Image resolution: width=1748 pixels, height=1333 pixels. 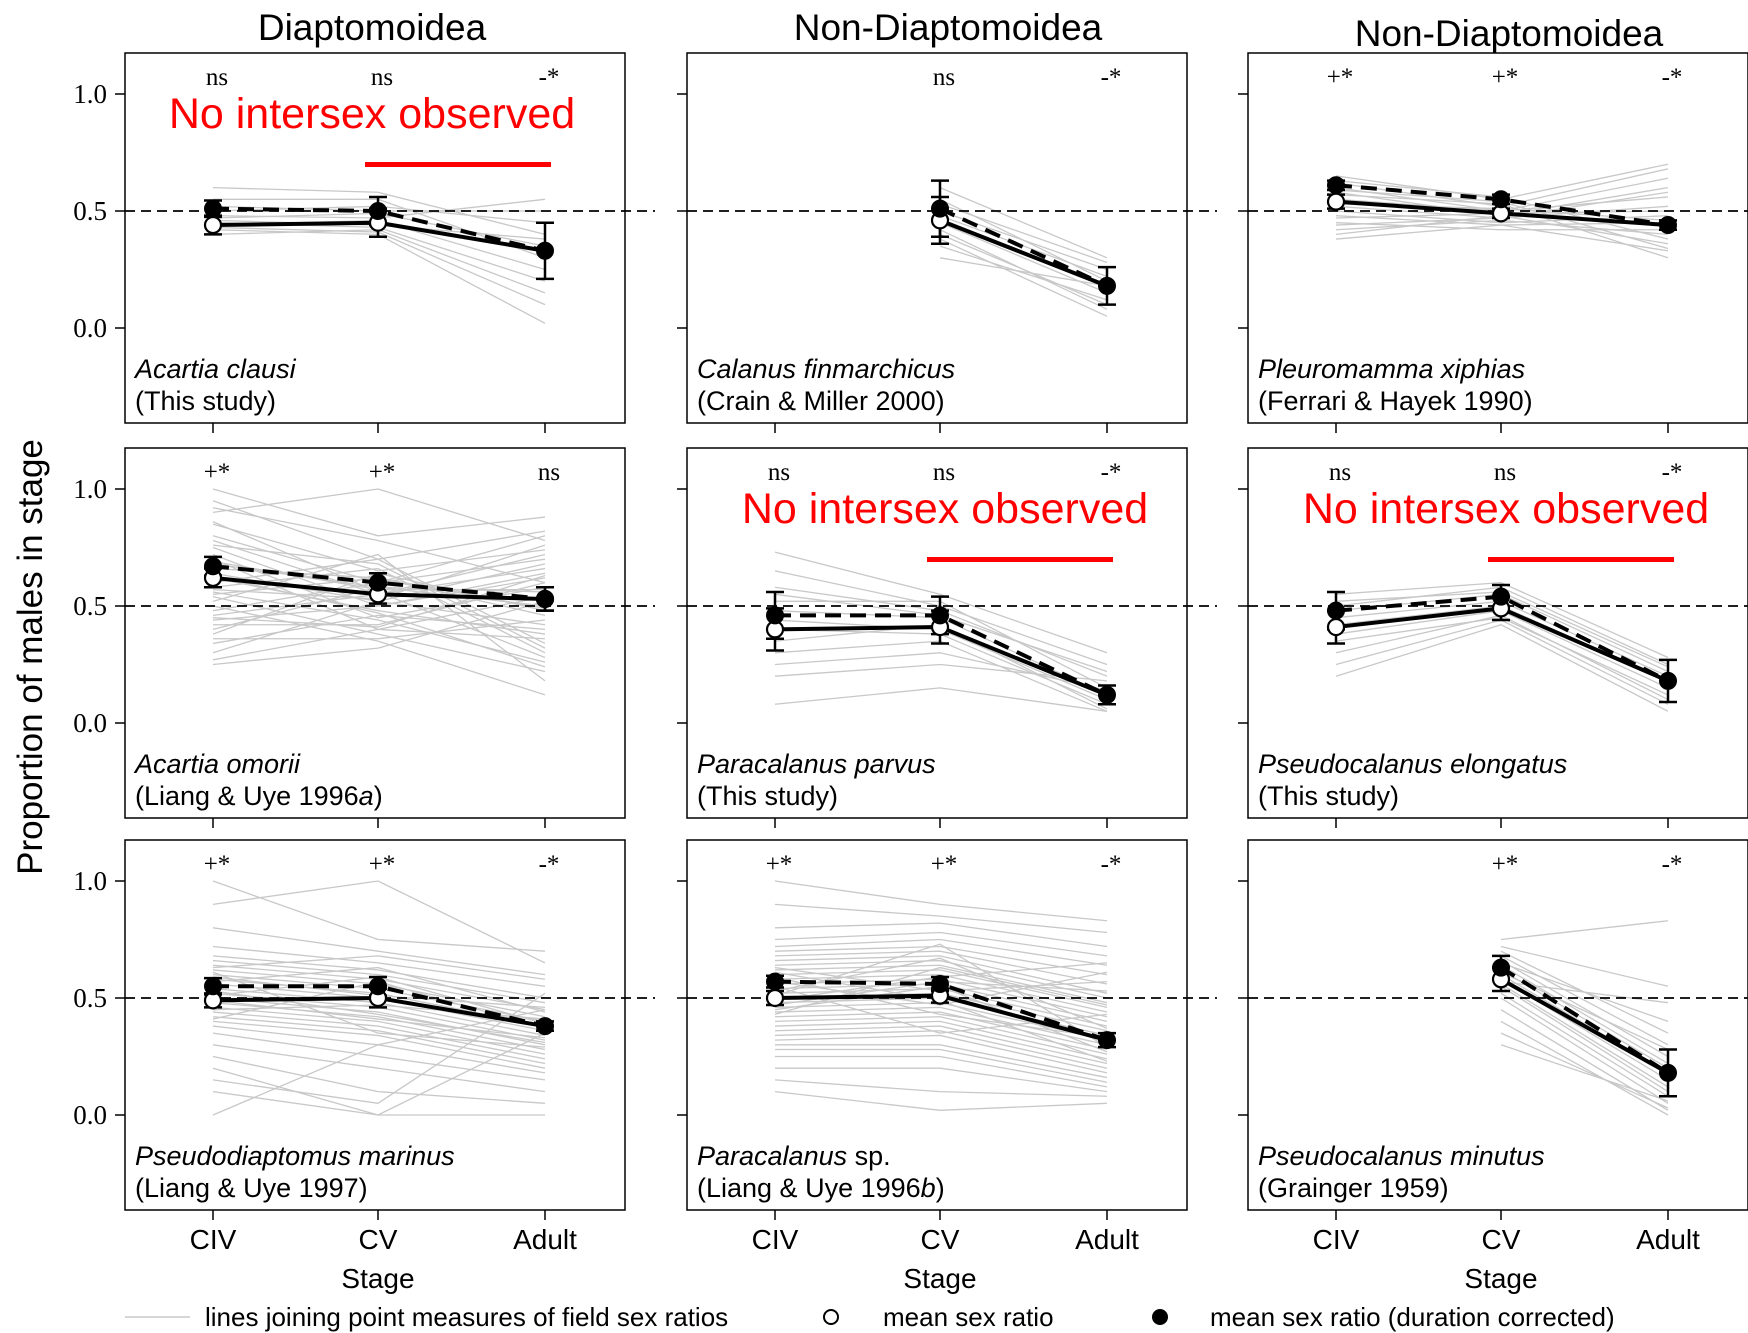 What do you see at coordinates (816, 764) in the screenshot?
I see `species-name: Paracalanus parvus` at bounding box center [816, 764].